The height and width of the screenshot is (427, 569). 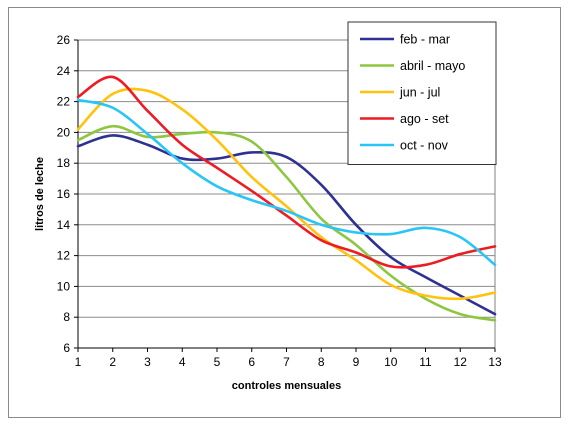 I want to click on x-tick-label: 3, so click(x=147, y=362).